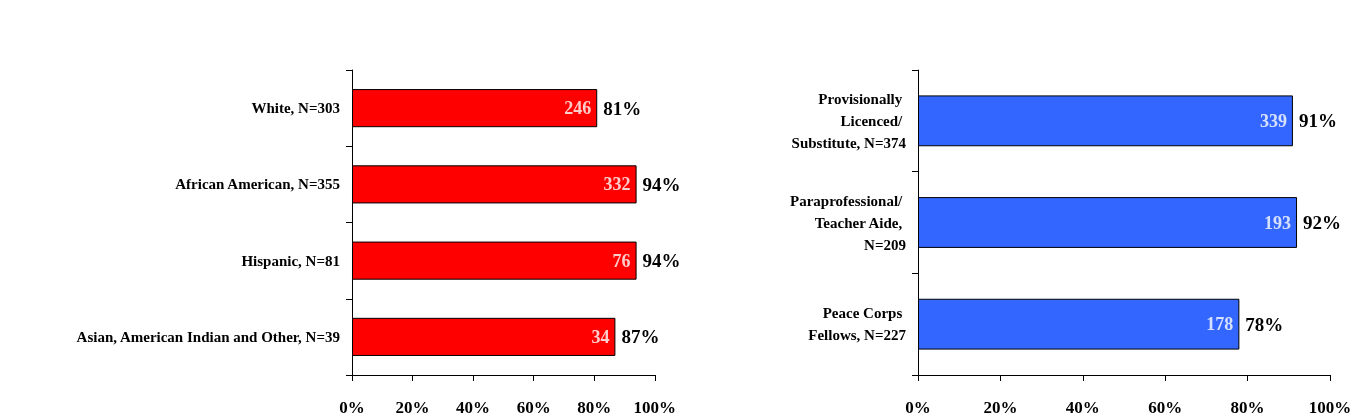  Describe the element at coordinates (257, 184) in the screenshot. I see `y-tick-label: African American, N=355` at that location.